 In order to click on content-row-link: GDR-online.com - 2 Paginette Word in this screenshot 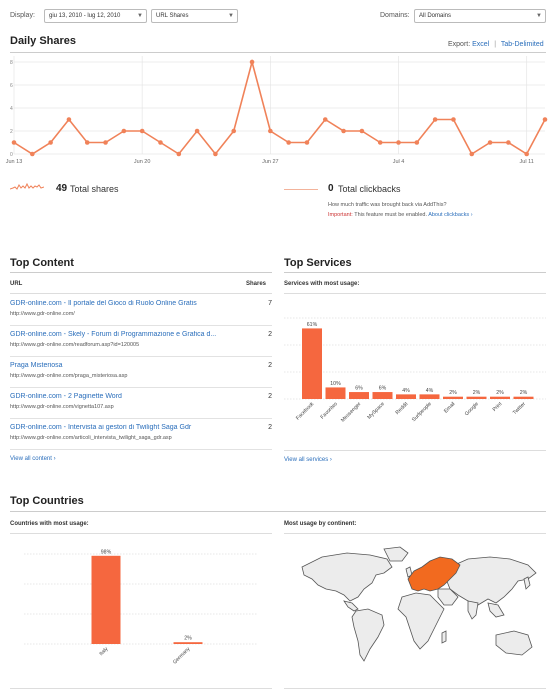, I will do `click(66, 396)`.